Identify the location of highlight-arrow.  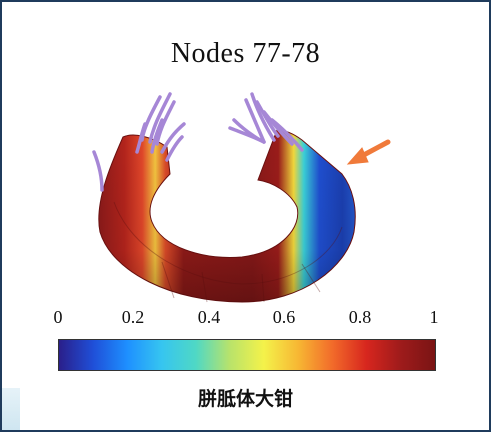
(368, 152).